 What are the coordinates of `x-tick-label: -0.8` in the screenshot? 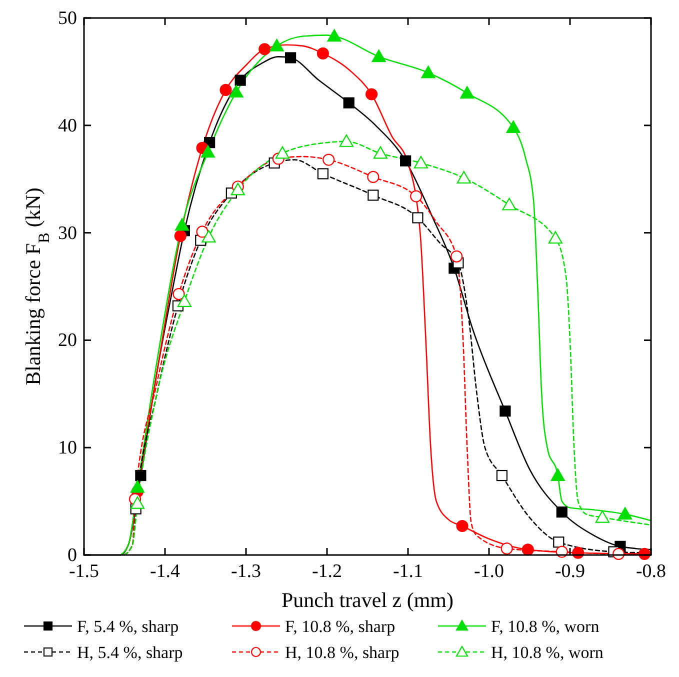 It's located at (651, 571).